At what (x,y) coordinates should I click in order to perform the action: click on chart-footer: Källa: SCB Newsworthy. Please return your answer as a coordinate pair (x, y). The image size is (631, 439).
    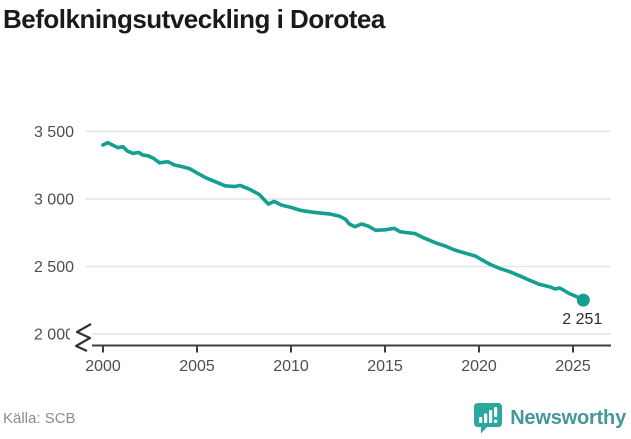
    Looking at the image, I should click on (314, 418).